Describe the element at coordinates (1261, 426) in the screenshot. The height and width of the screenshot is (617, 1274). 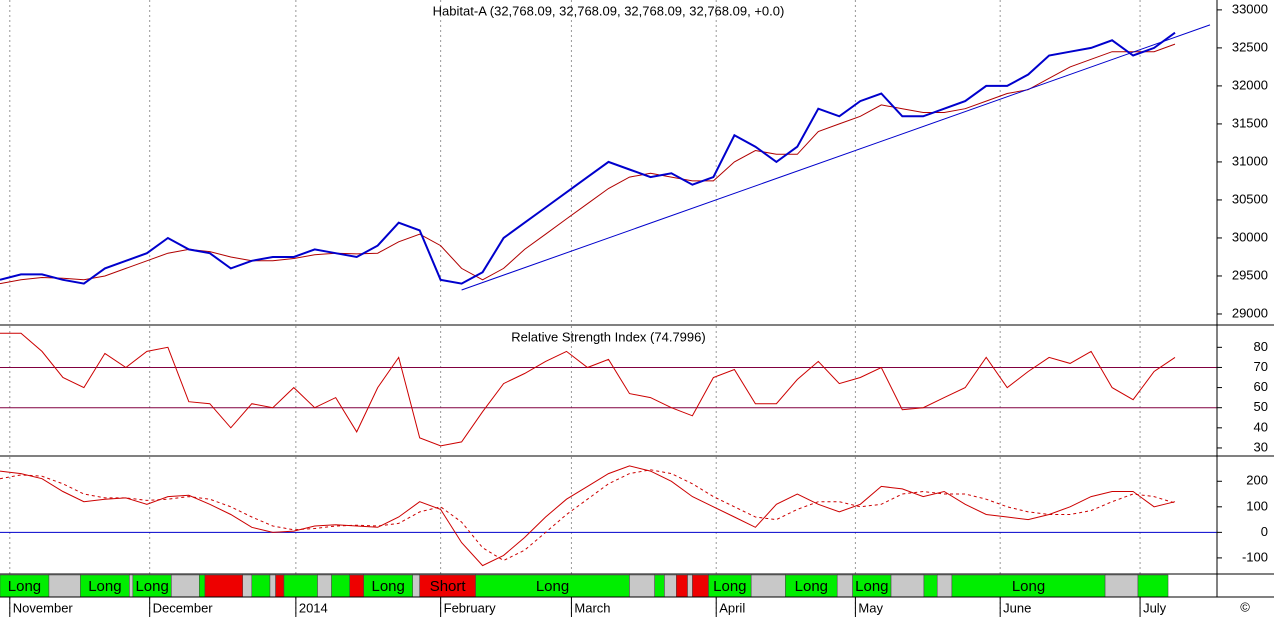
I see `y-tick-label: 40` at that location.